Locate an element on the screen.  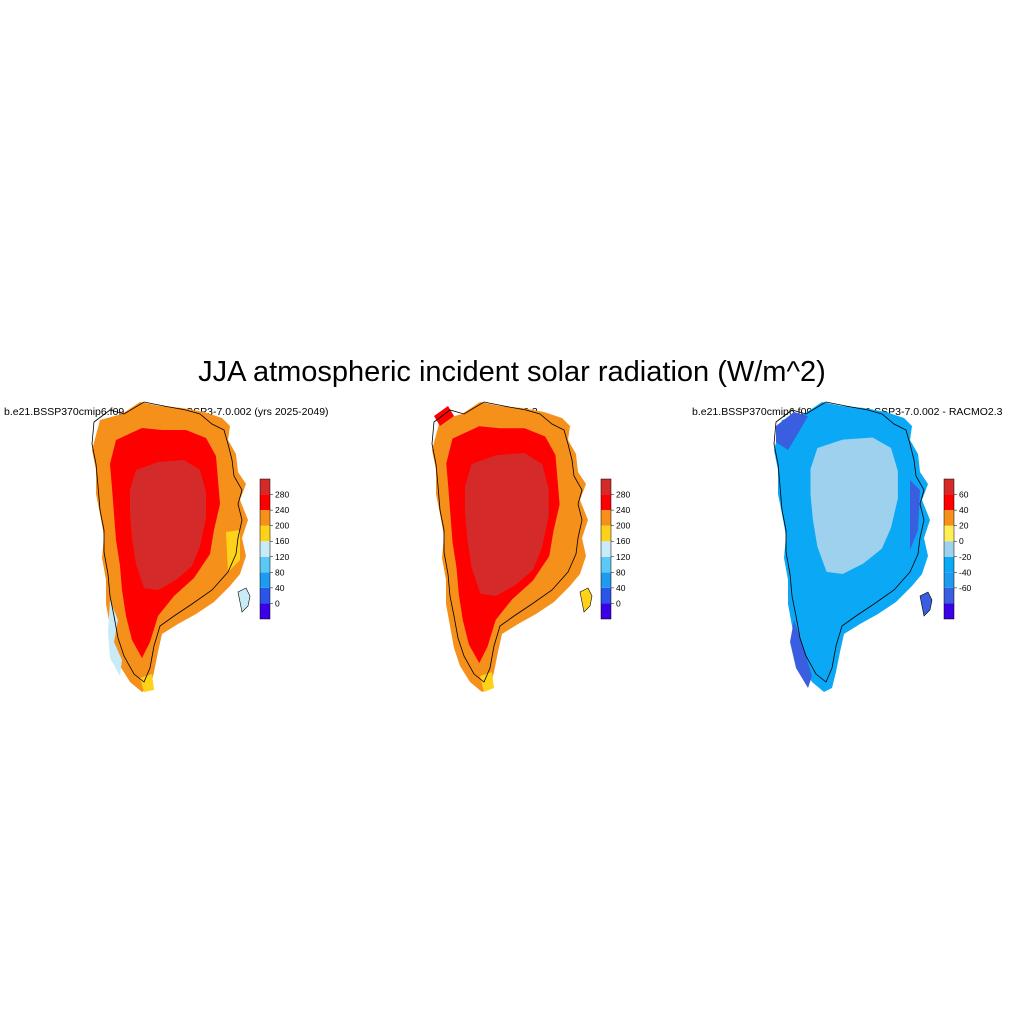
map-panel-model is located at coordinates (171, 546).